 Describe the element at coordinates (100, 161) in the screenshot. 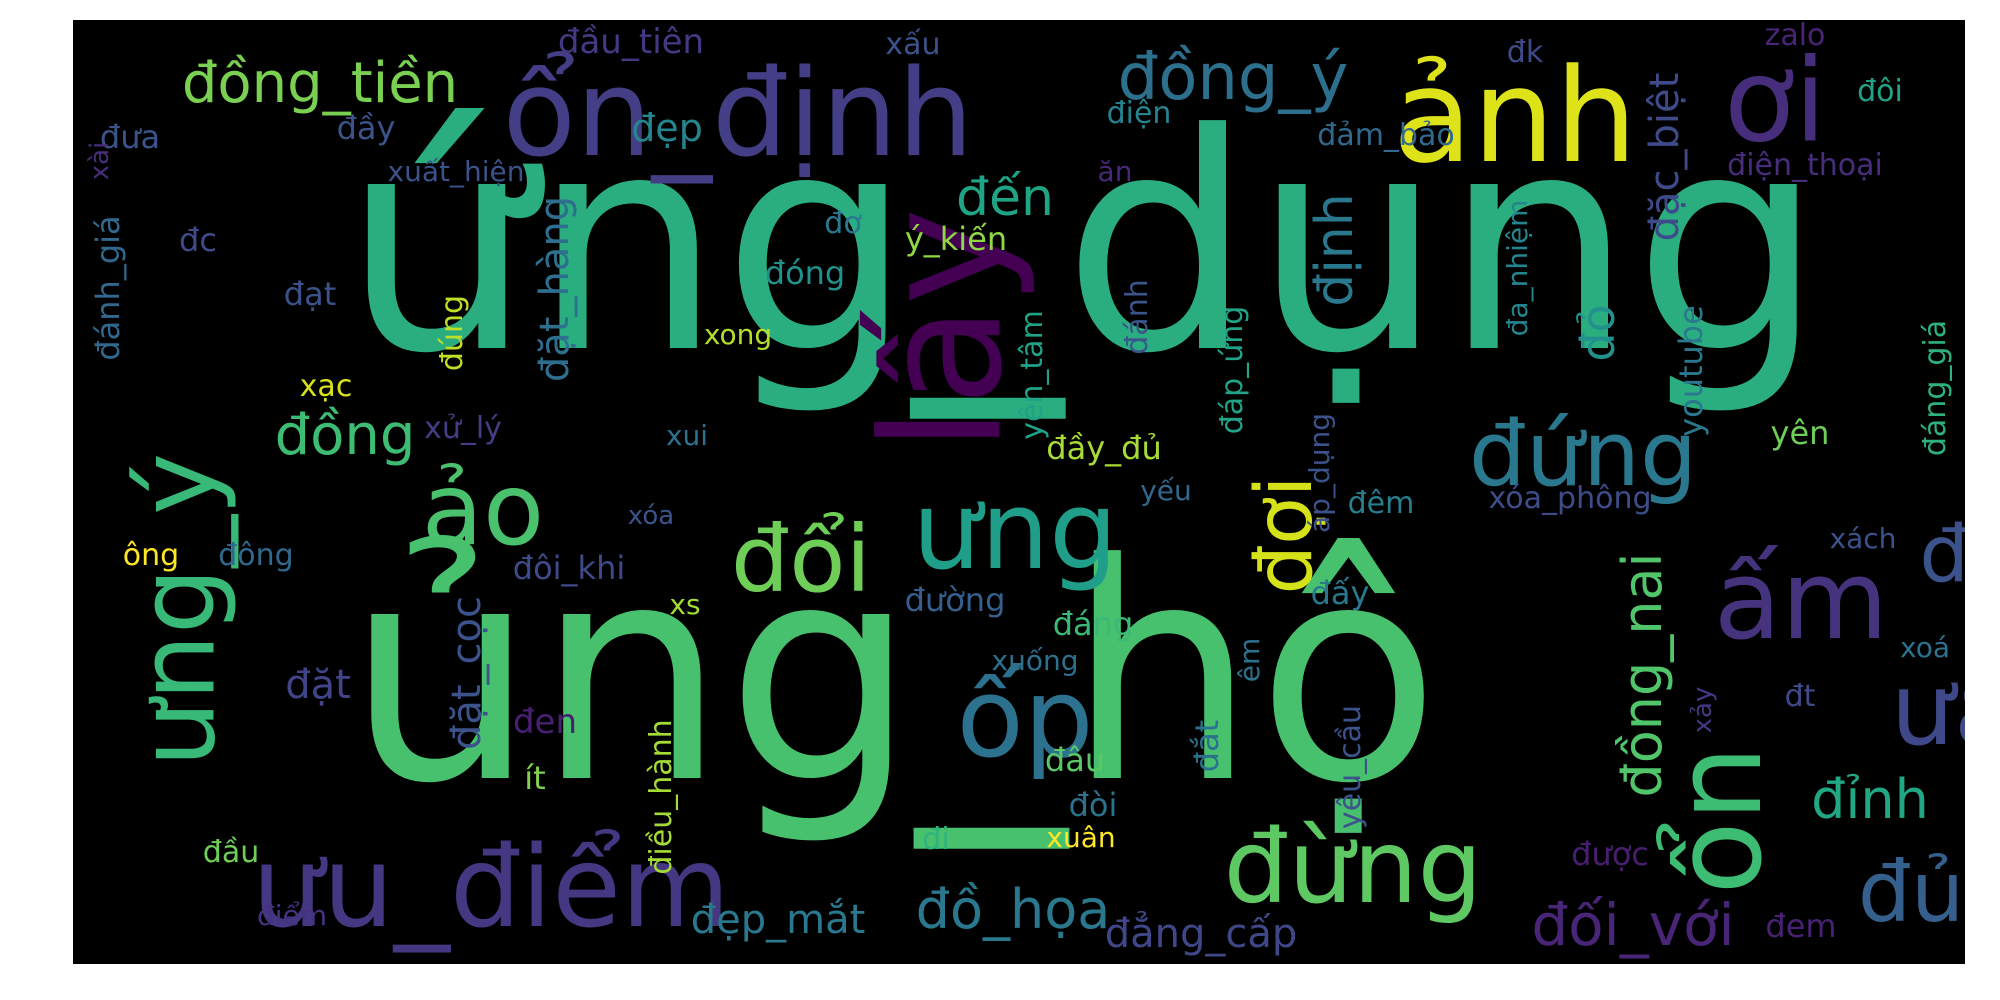

I see `word: xài` at that location.